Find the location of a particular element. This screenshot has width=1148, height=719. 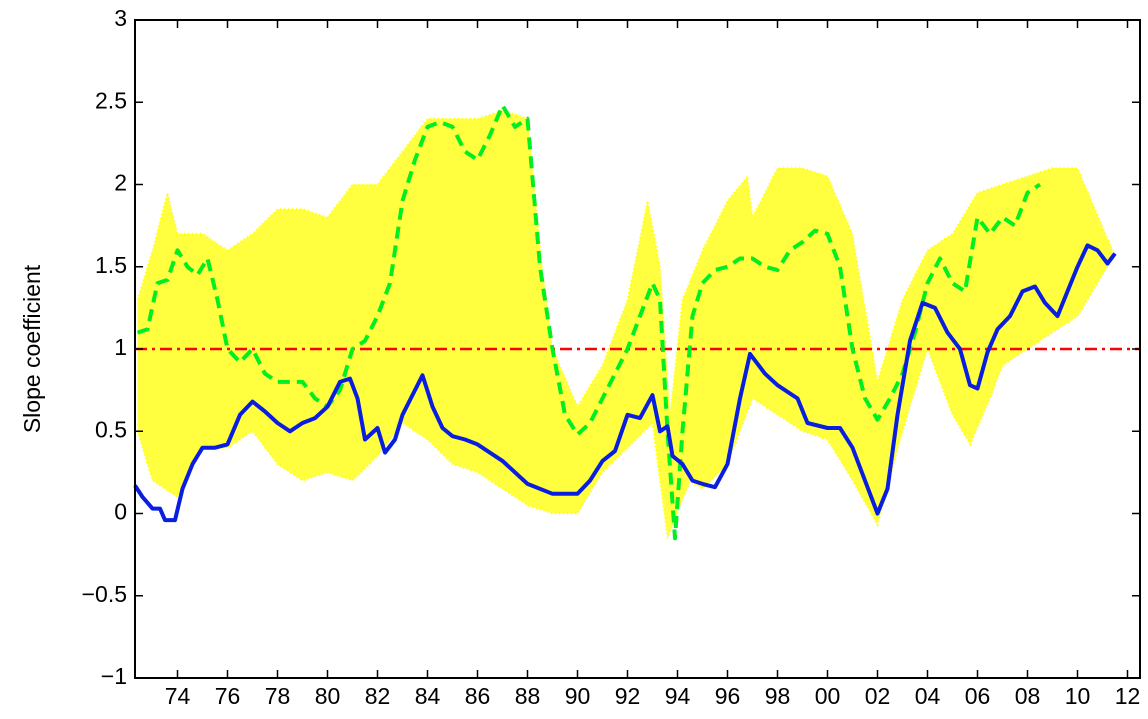

x-tick-label: 82 is located at coordinates (378, 696).